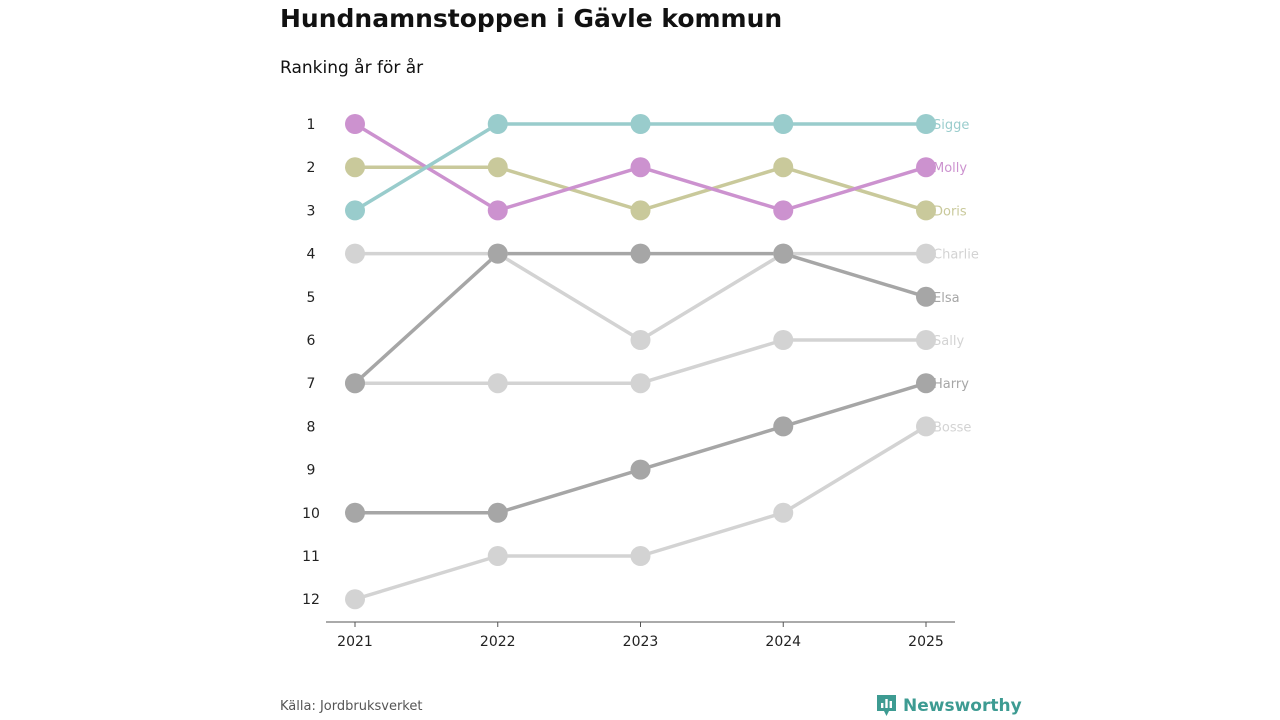 The image size is (1280, 720). Describe the element at coordinates (926, 210) in the screenshot. I see `point-doris-2025` at that location.